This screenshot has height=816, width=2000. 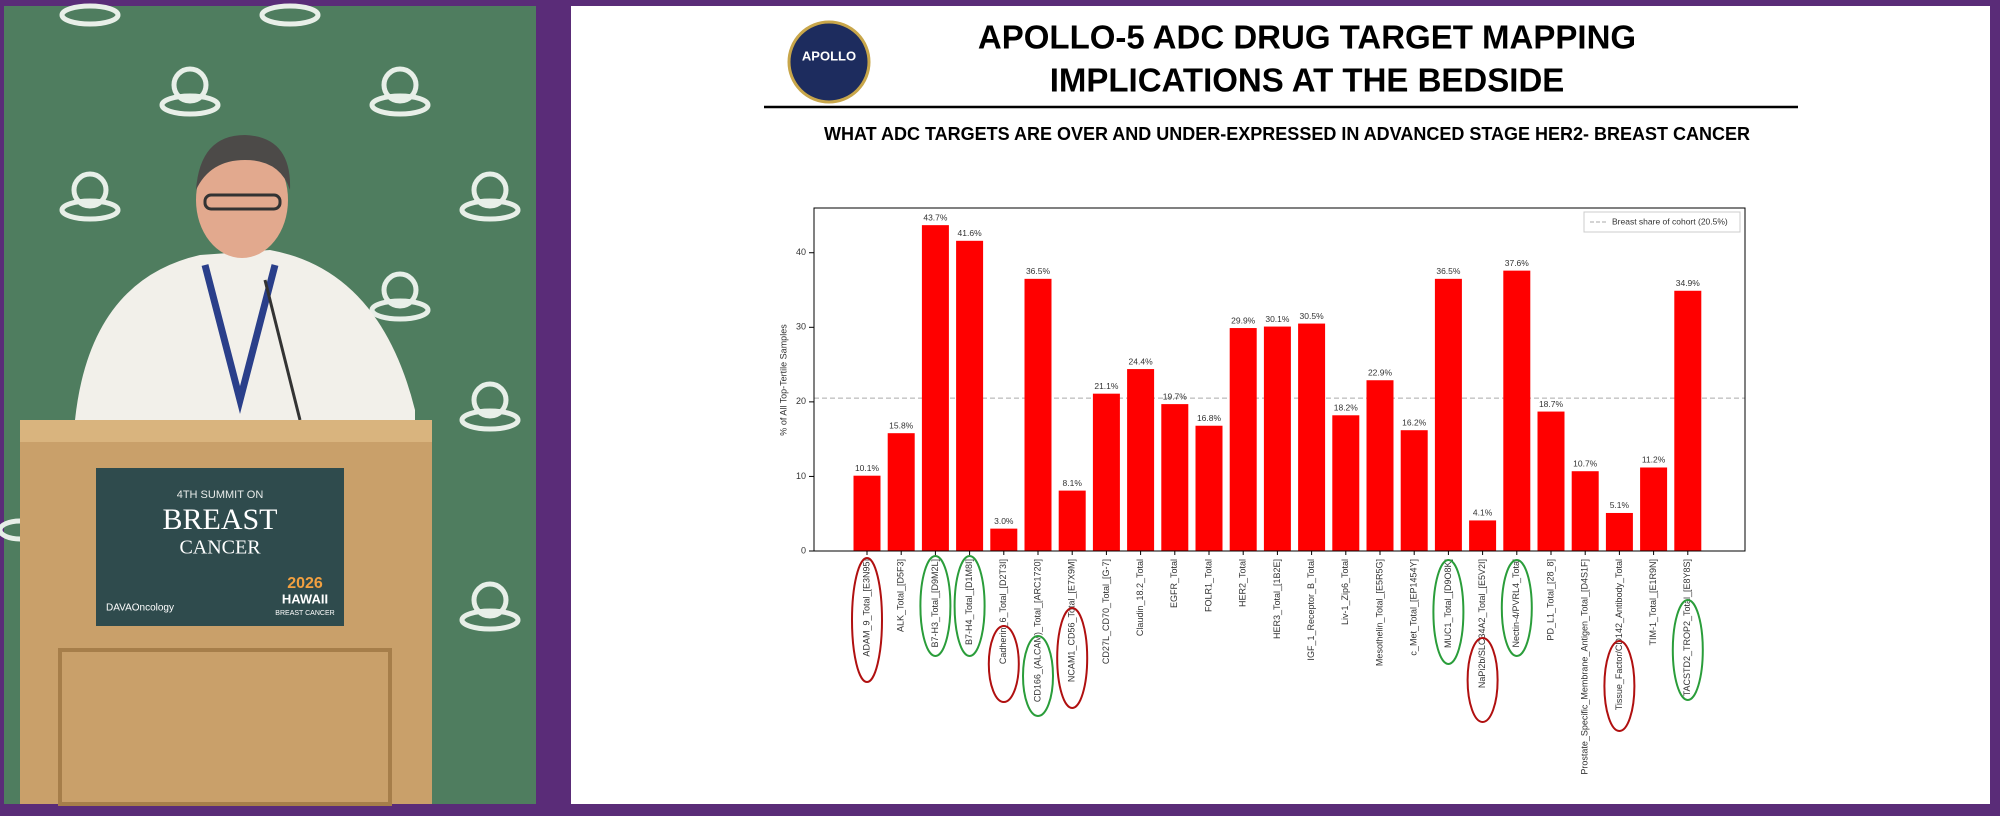 I want to click on value-label: 8.1%, so click(x=1073, y=483).